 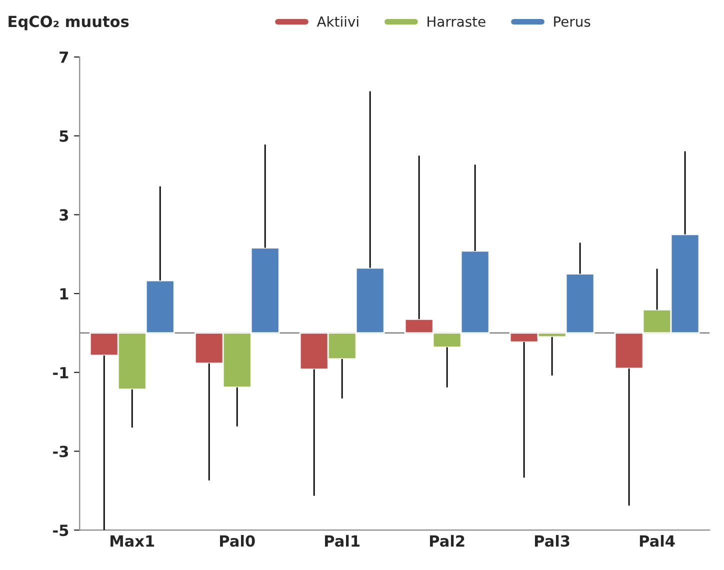 I want to click on x-tick-label: Pal1, so click(x=342, y=540).